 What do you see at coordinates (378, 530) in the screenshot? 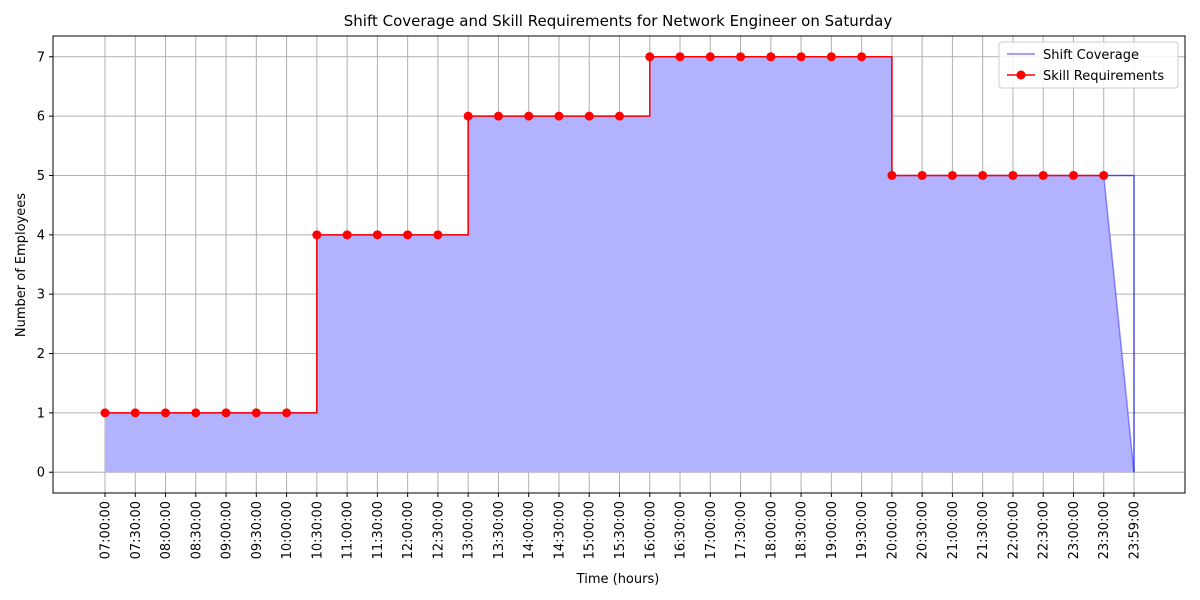
I see `x-tick-label: 11:30:00` at bounding box center [378, 530].